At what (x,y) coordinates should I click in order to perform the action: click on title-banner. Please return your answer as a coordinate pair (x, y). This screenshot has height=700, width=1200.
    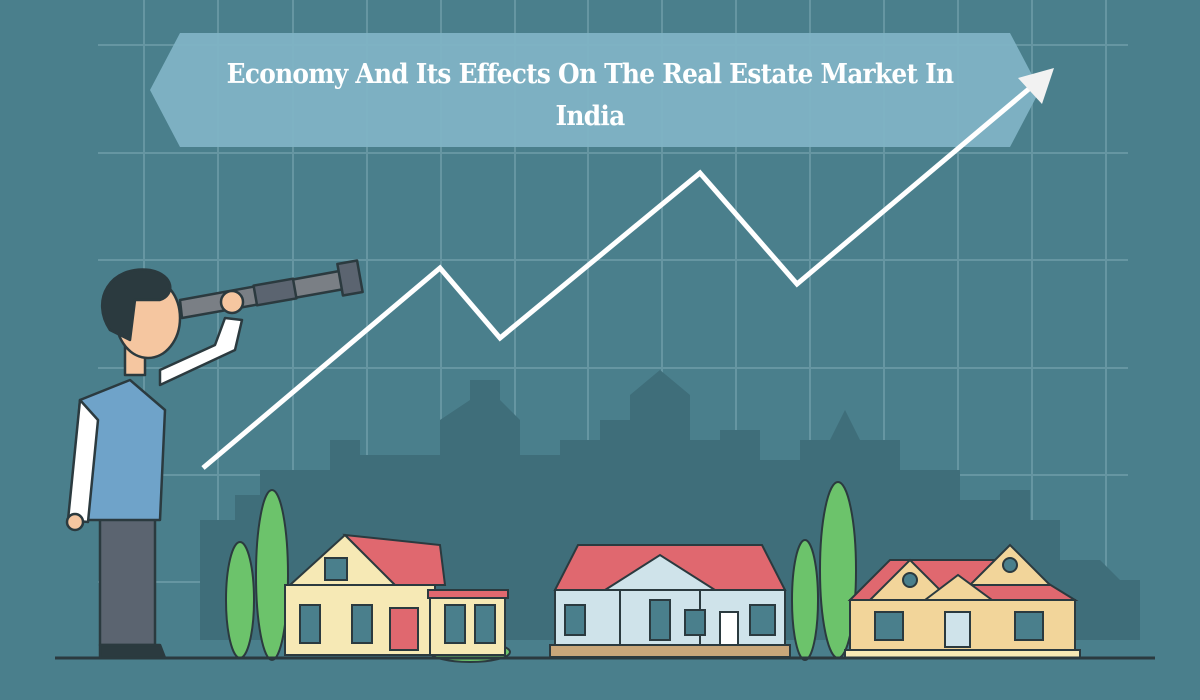
    Looking at the image, I should click on (595, 90).